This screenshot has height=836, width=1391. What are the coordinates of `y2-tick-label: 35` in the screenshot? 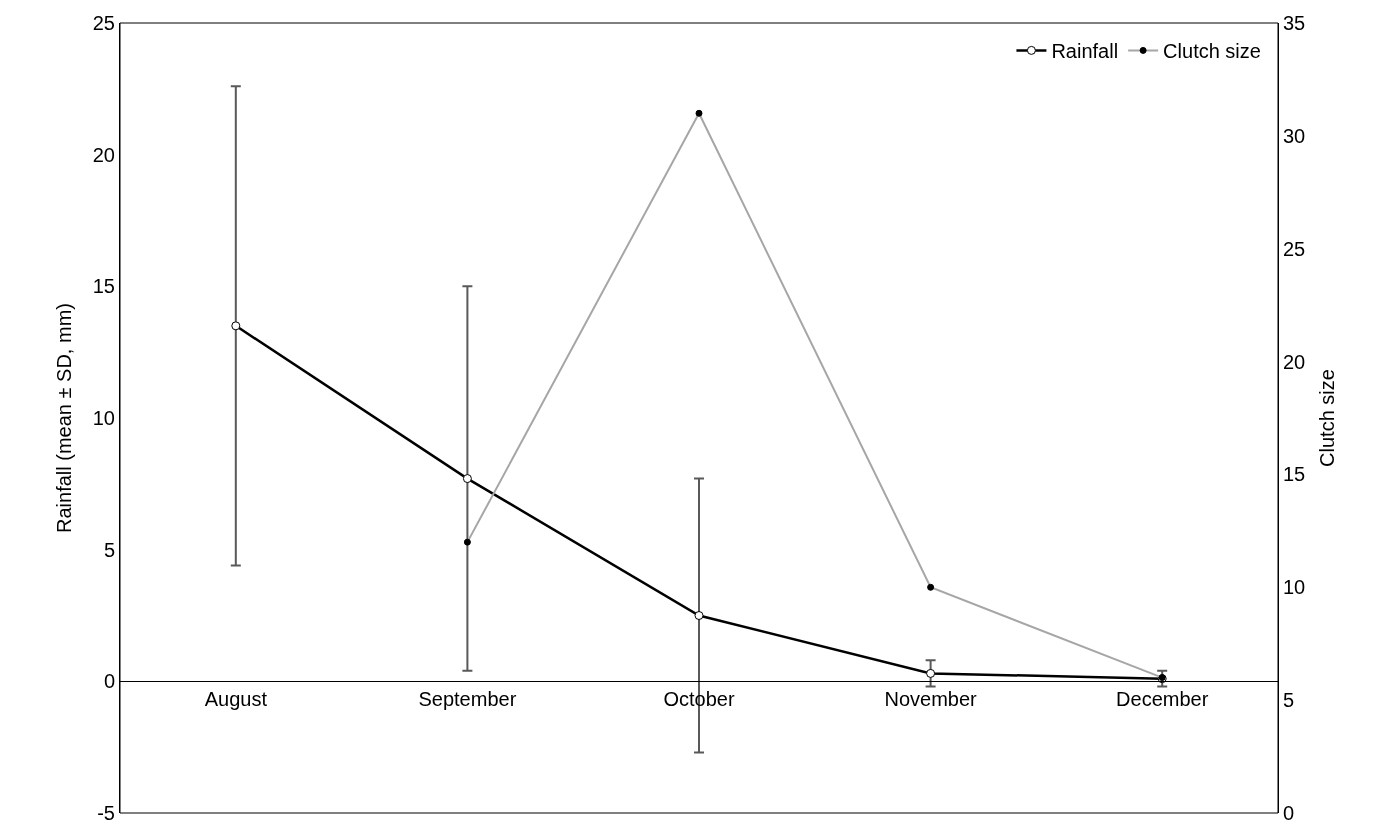 It's located at (1294, 23).